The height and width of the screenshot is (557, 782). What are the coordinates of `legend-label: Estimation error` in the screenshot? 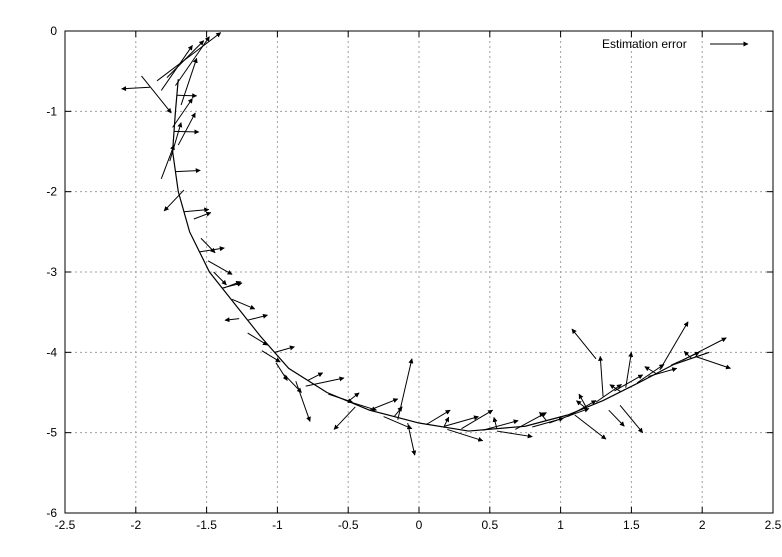 It's located at (644, 44).